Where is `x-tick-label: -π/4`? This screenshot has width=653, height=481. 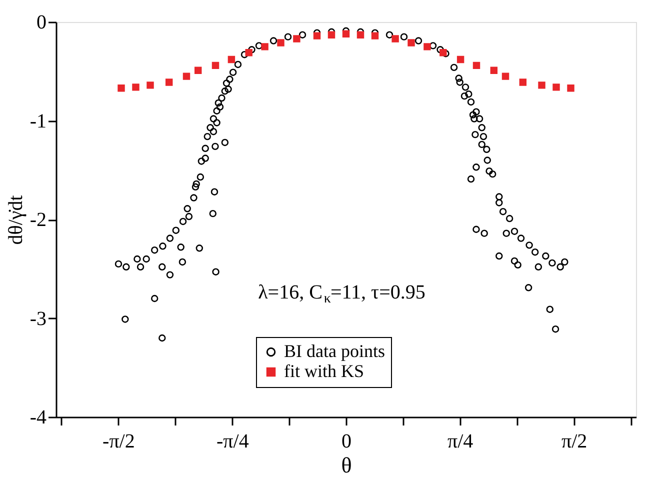
x-tick-label: -π/4 is located at coordinates (232, 441).